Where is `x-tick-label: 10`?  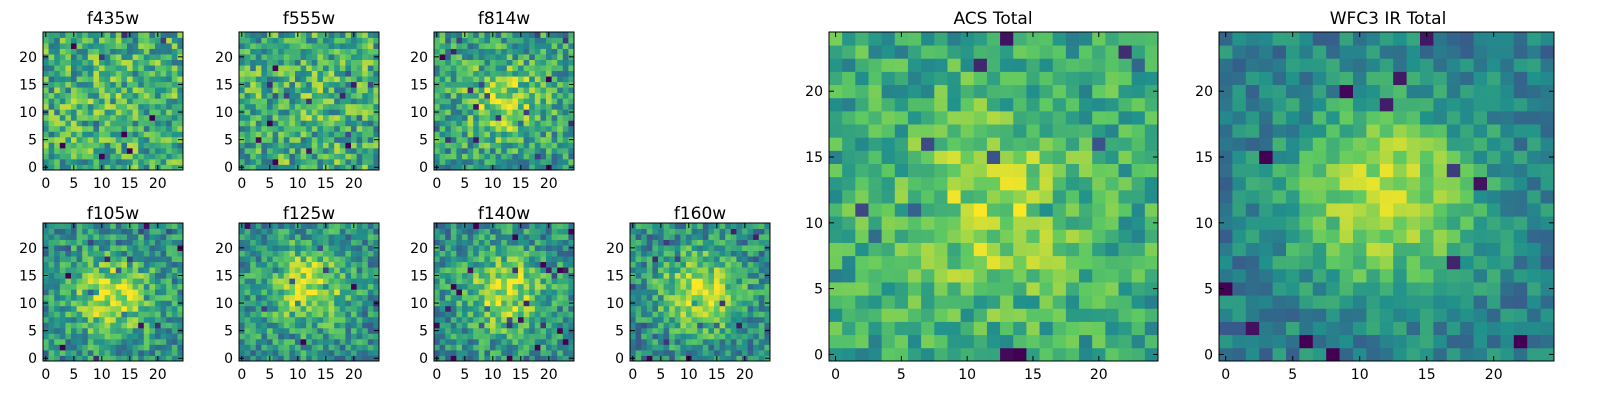 x-tick-label: 10 is located at coordinates (102, 184).